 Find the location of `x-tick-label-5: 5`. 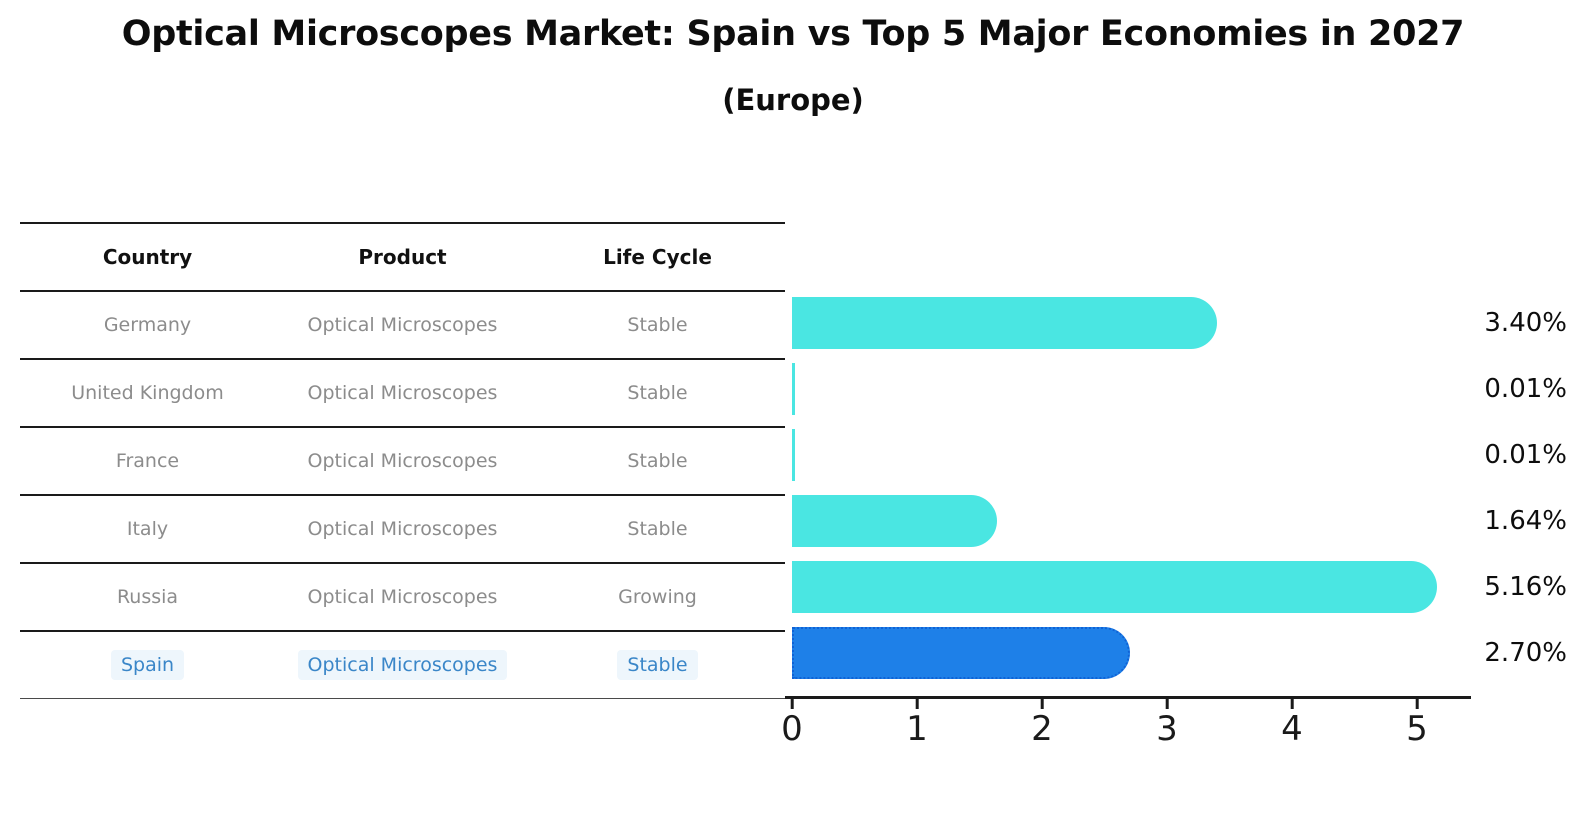

x-tick-label-5: 5 is located at coordinates (1417, 729).